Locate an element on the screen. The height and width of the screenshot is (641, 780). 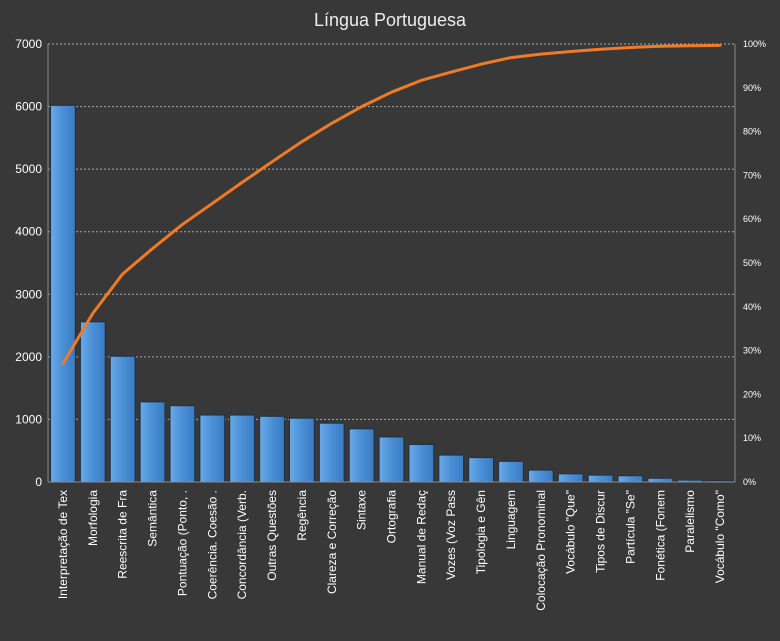
chart-title: Língua Portuguesa is located at coordinates (390, 20).